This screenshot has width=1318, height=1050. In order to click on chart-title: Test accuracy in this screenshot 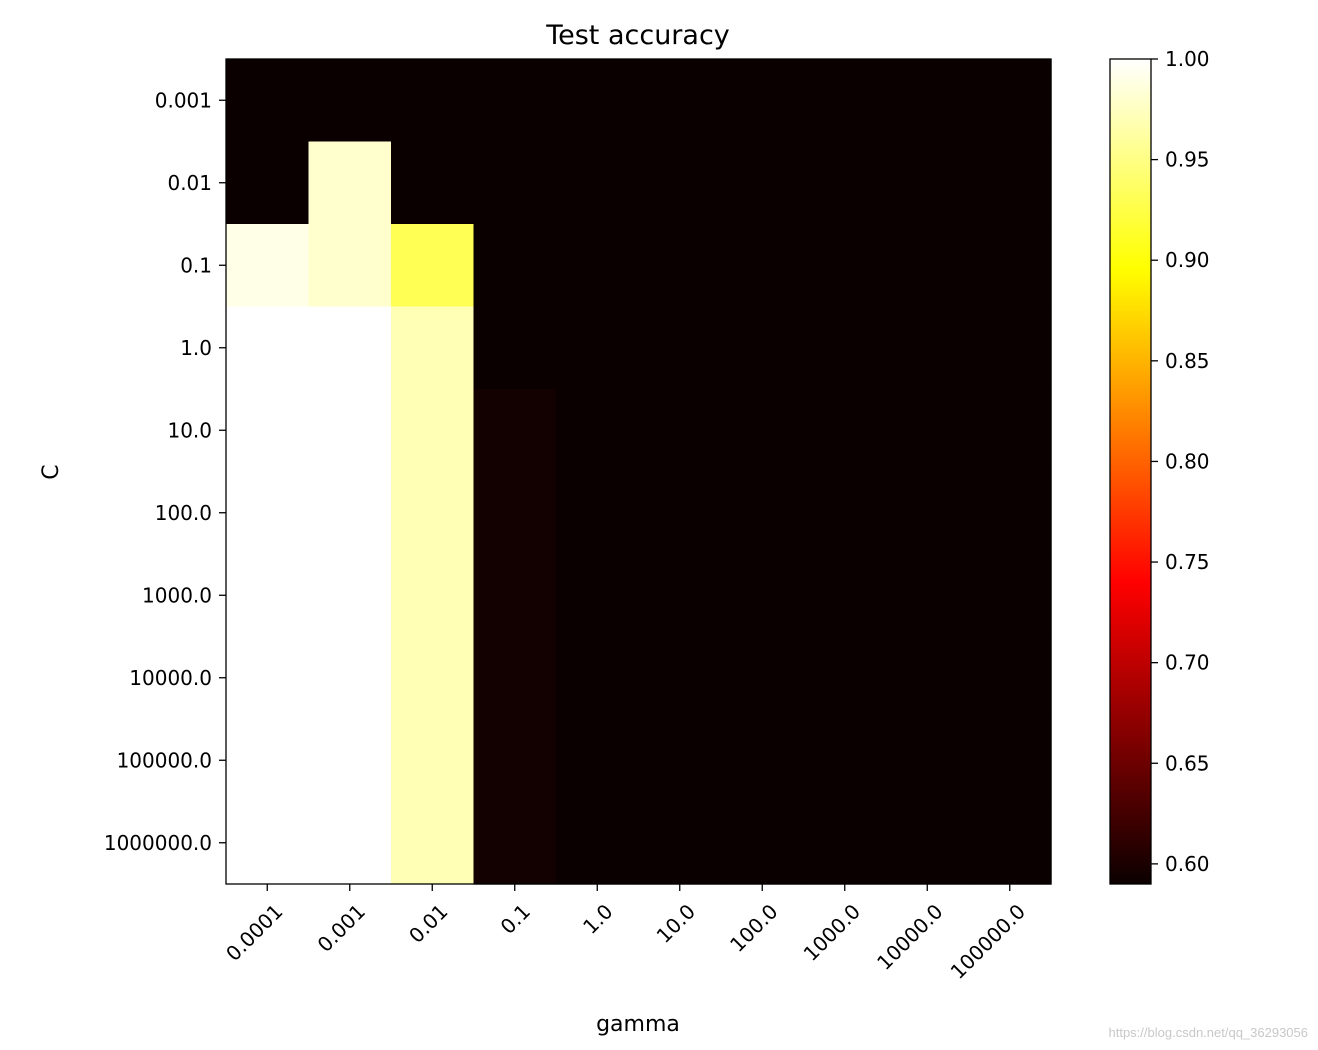, I will do `click(637, 35)`.